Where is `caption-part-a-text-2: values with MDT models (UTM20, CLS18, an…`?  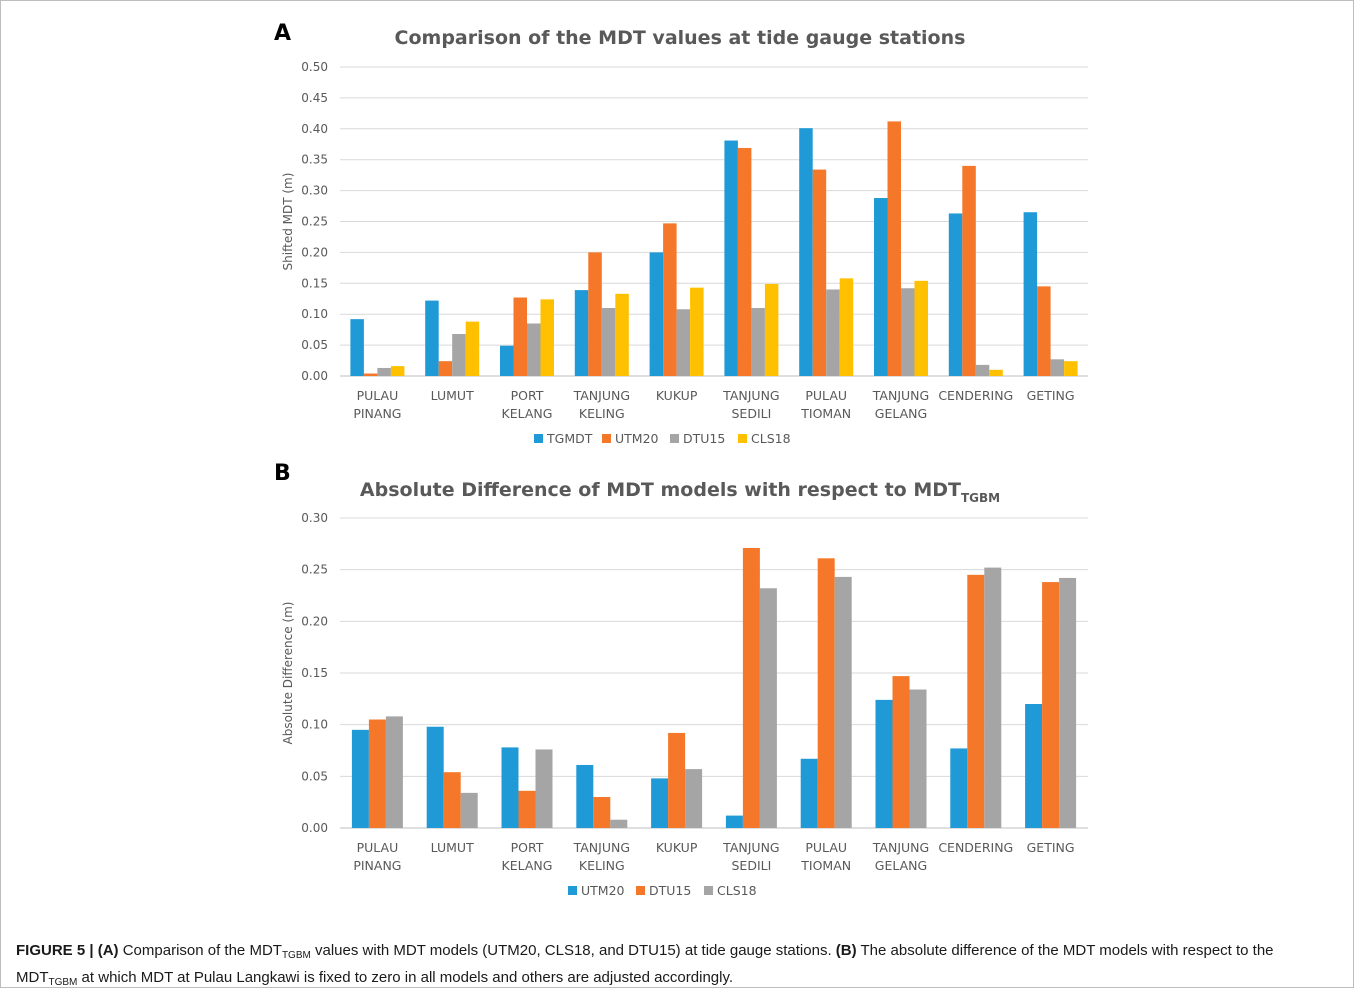
caption-part-a-text-2: values with MDT models (UTM20, CLS18, an… is located at coordinates (573, 950).